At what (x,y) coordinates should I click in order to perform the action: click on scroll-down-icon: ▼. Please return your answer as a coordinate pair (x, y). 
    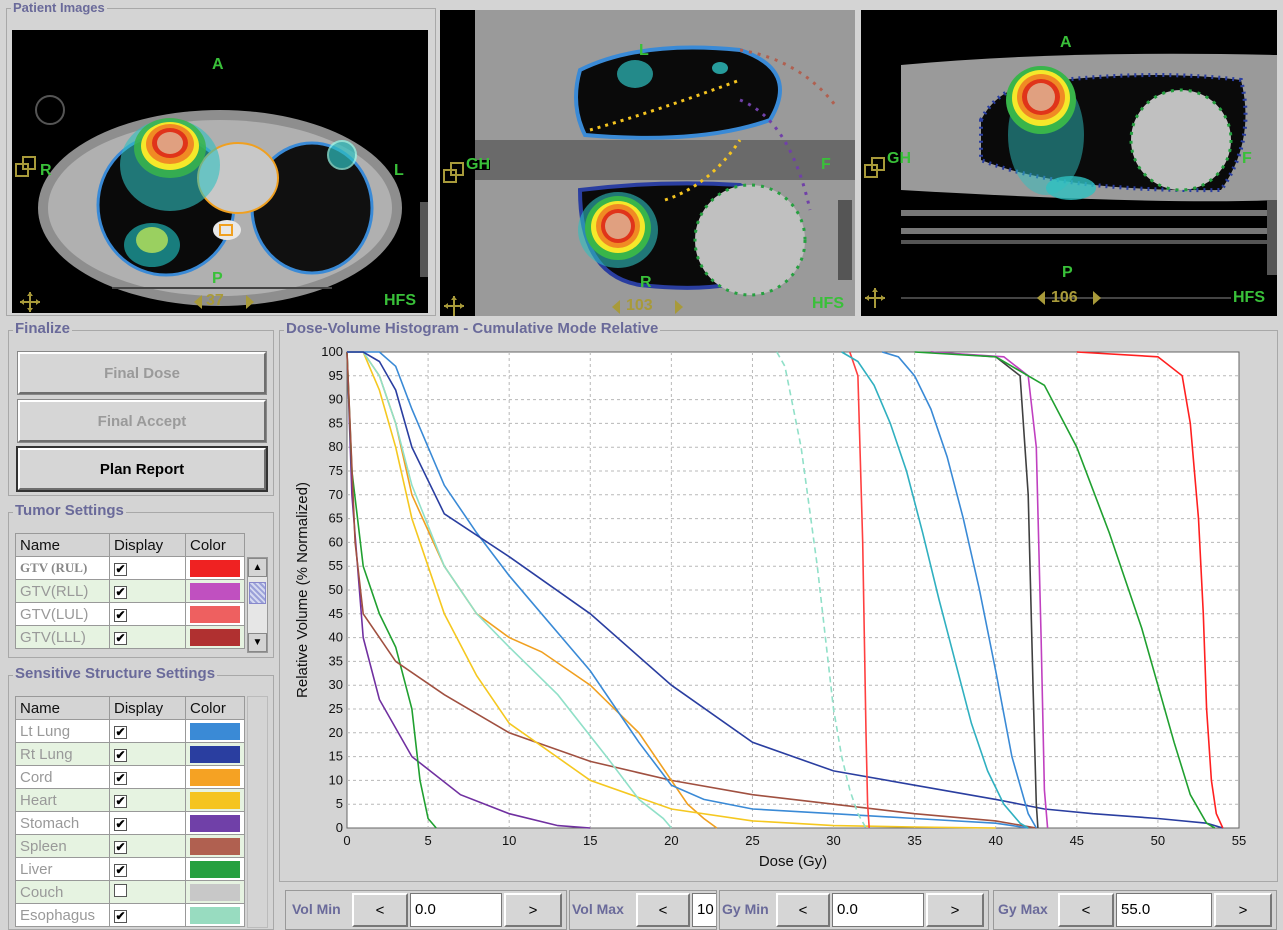
    Looking at the image, I should click on (257, 642).